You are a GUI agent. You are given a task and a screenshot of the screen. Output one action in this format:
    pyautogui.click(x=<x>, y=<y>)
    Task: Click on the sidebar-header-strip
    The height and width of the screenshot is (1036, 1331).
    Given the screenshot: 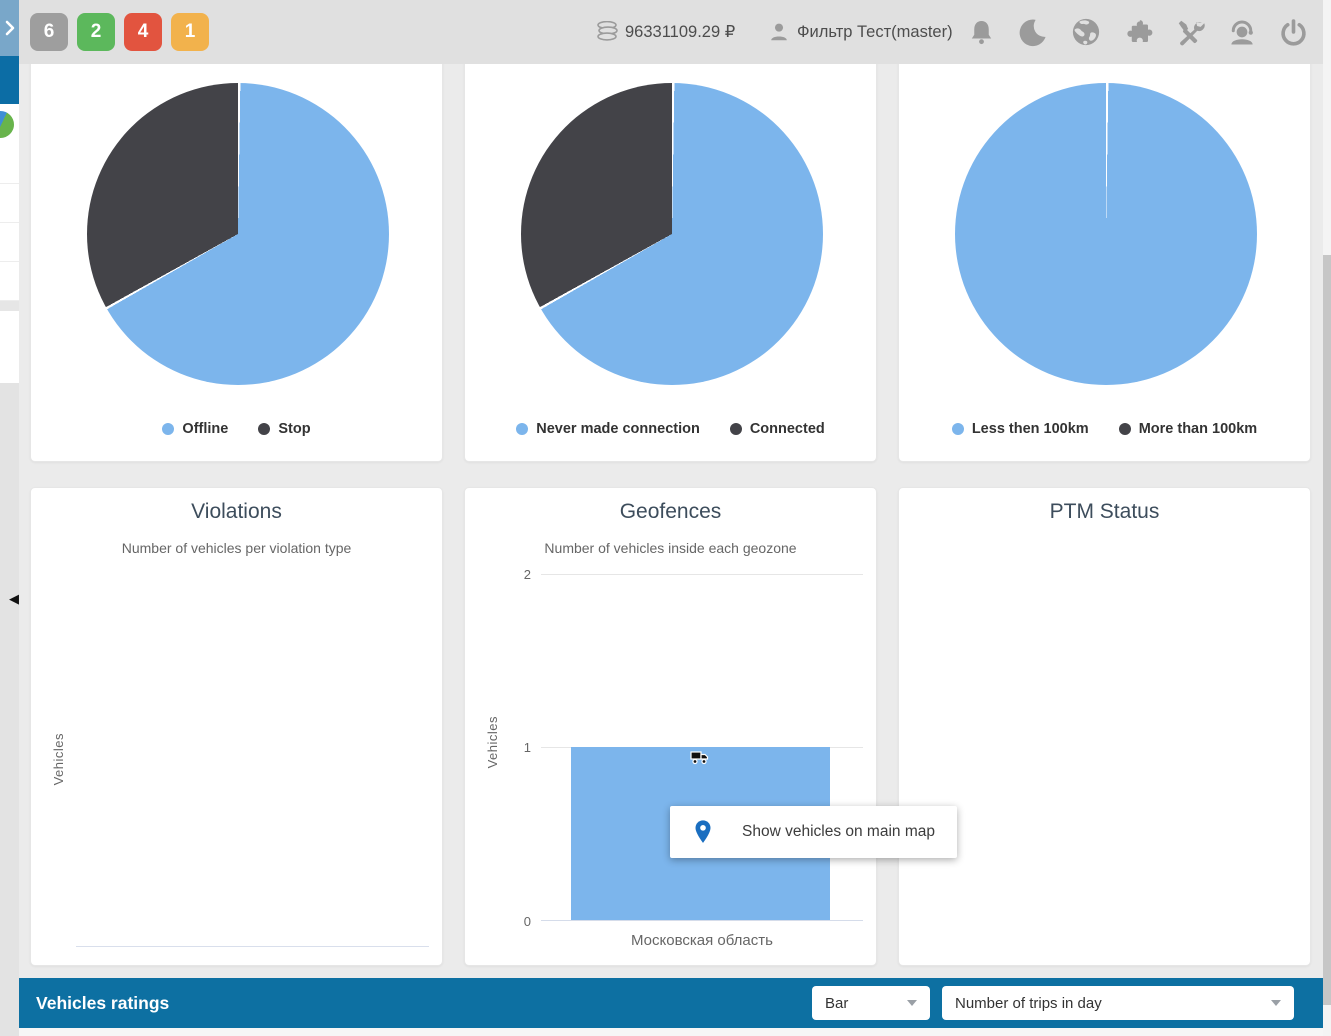 What is the action you would take?
    pyautogui.click(x=9, y=80)
    